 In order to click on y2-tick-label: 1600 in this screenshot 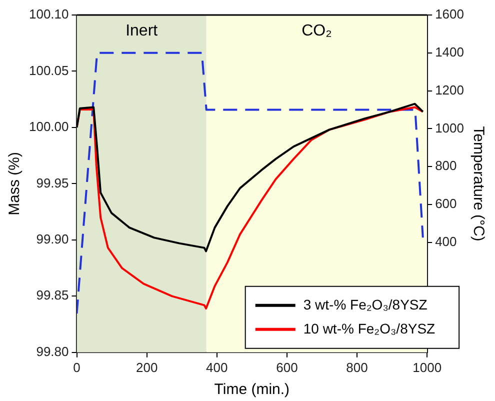, I will do `click(449, 14)`.